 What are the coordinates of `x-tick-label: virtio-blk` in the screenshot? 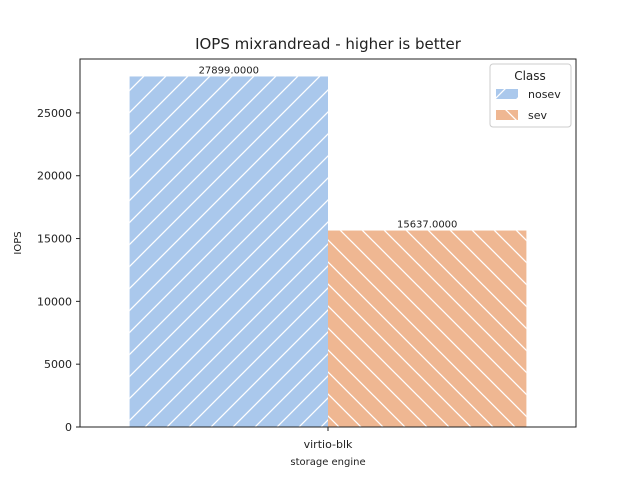 It's located at (328, 444).